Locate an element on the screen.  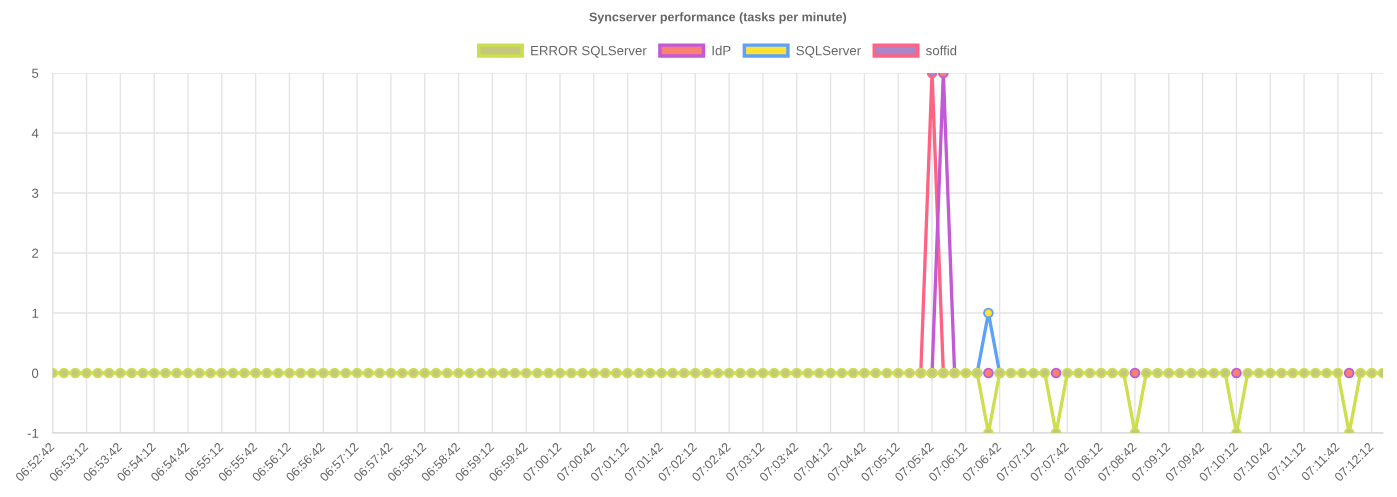
y-tick-label: 3 is located at coordinates (35, 193).